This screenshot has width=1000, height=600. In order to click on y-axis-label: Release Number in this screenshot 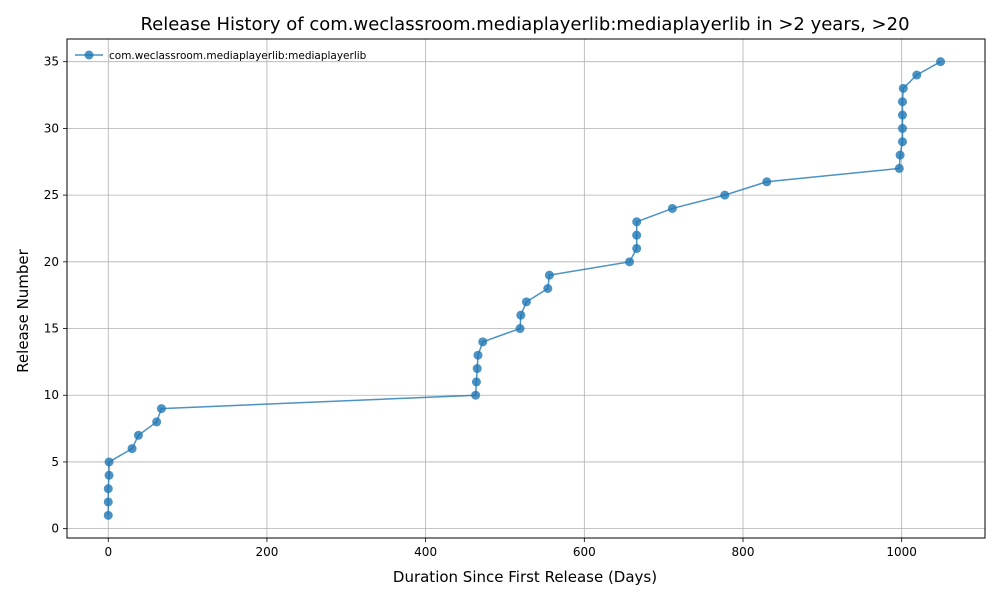, I will do `click(23, 310)`.